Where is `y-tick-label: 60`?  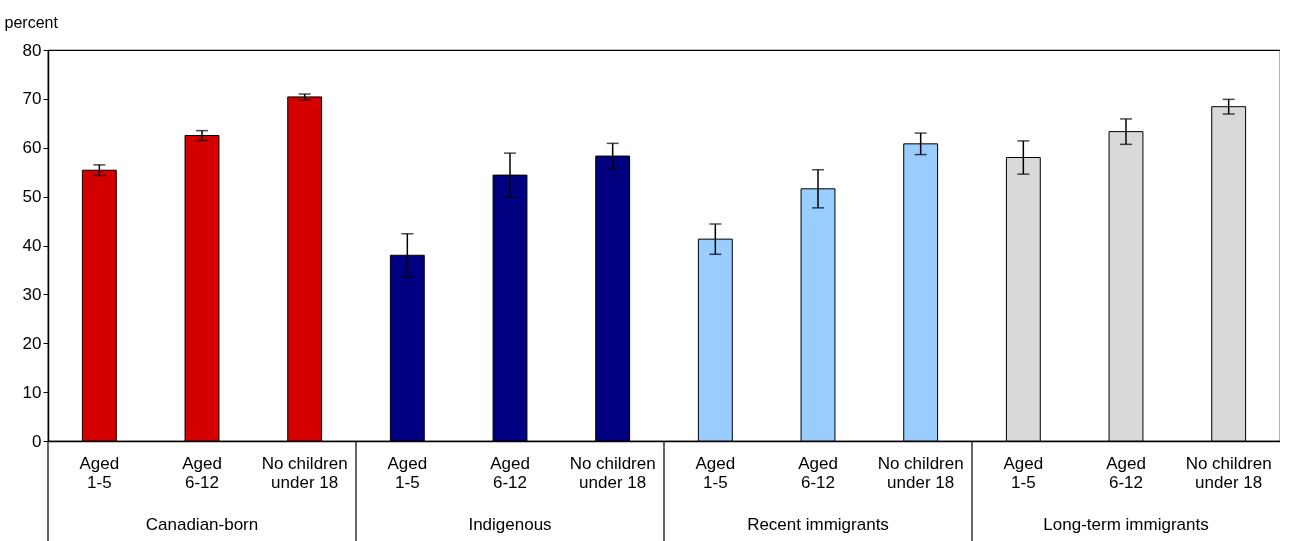 y-tick-label: 60 is located at coordinates (32, 148).